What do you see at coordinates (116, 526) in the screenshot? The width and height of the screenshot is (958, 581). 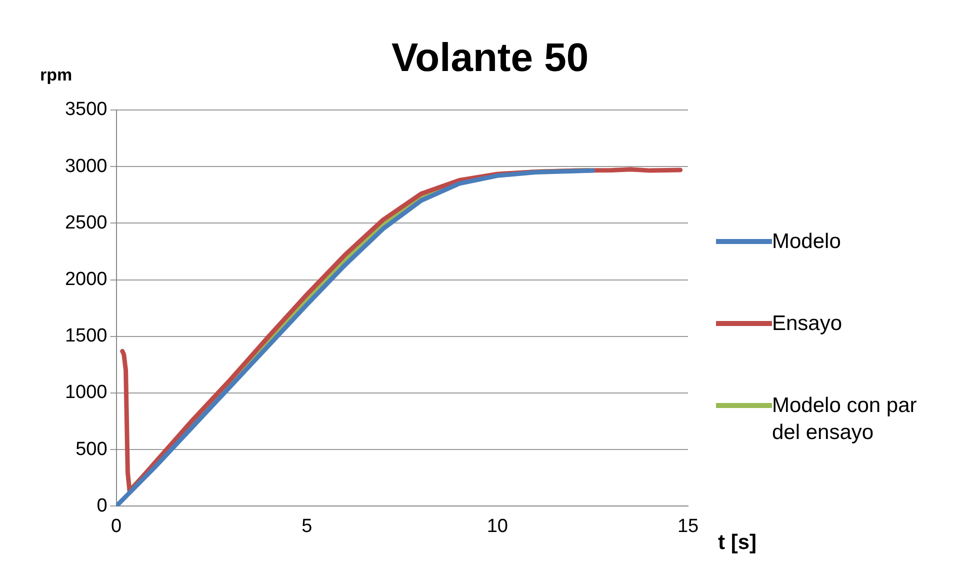 I see `x-tick-label: 0` at bounding box center [116, 526].